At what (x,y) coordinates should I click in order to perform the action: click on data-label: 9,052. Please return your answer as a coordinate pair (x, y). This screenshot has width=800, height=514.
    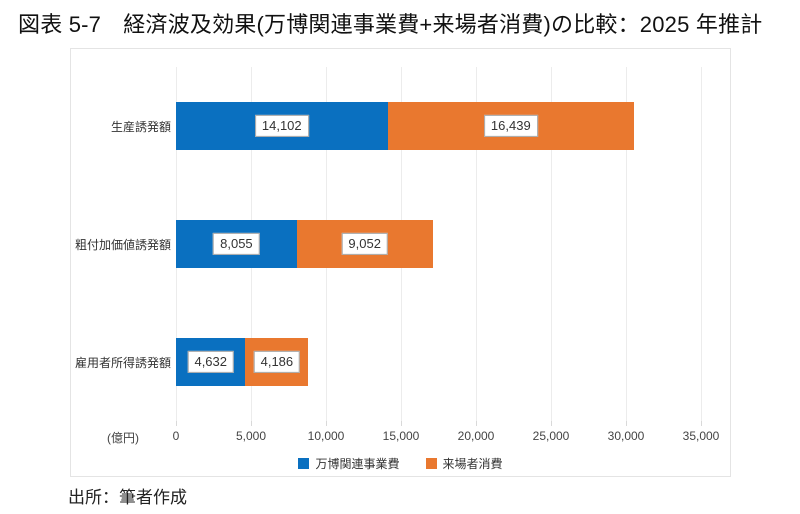
    Looking at the image, I should click on (364, 244).